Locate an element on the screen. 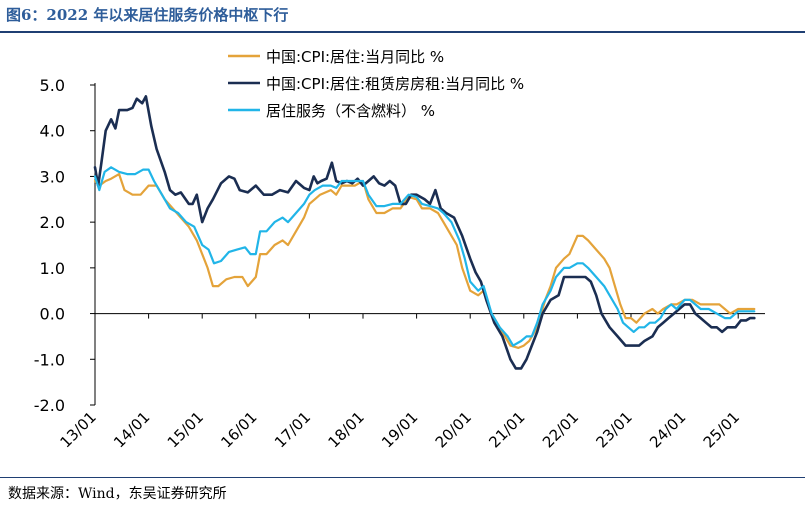  x-tick-label: 16/01 is located at coordinates (238, 429).